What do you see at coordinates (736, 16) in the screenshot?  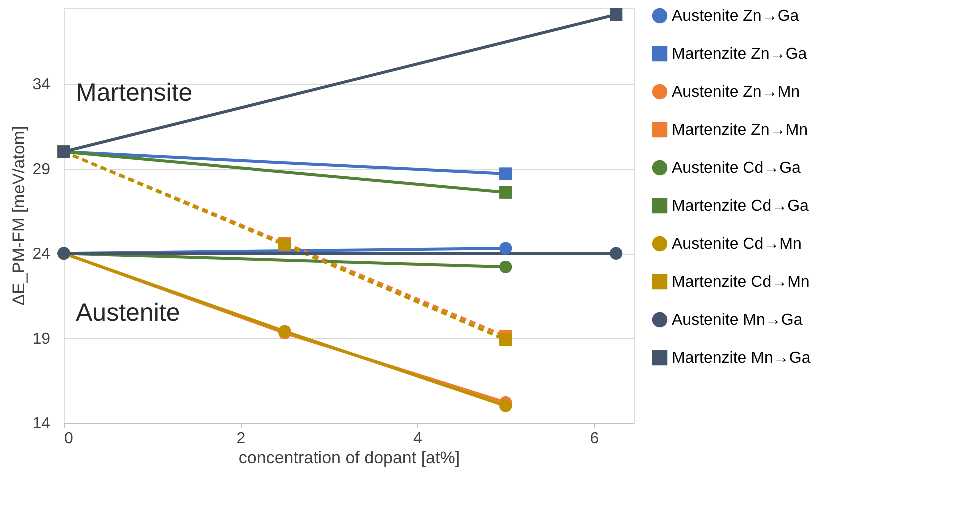 I see `legend-label: Austenite Zn→Ga` at bounding box center [736, 16].